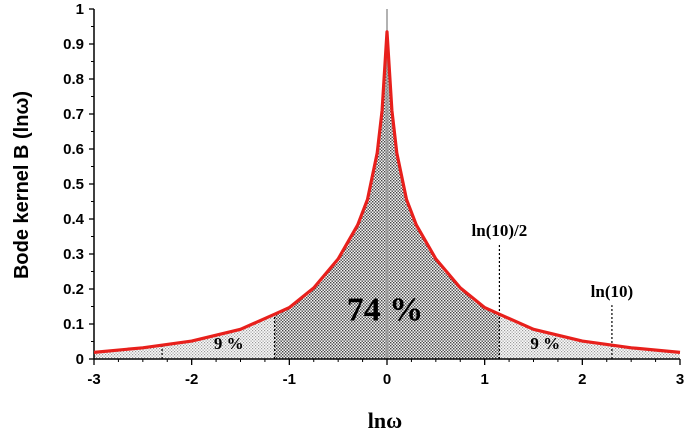 This screenshot has height=435, width=685. I want to click on x-tick-label: 2, so click(582, 379).